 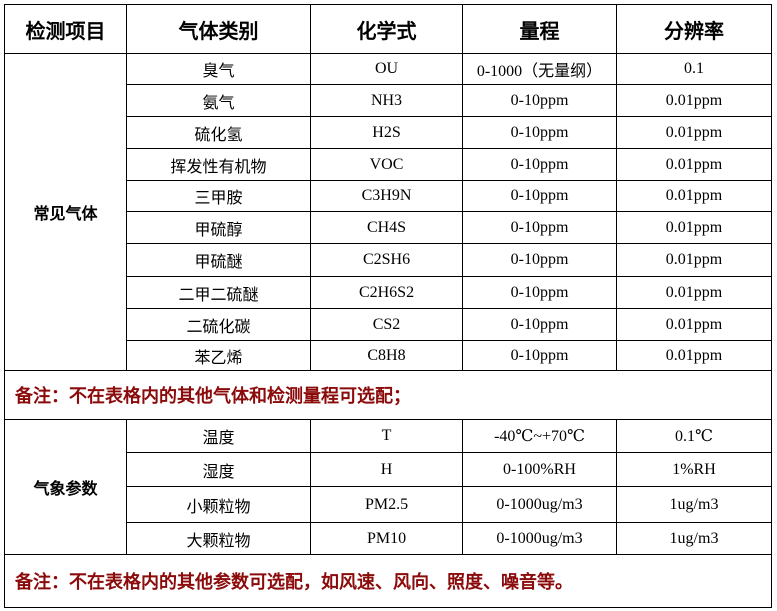 I want to click on name-cell: 挥发性有机物, so click(x=218, y=164).